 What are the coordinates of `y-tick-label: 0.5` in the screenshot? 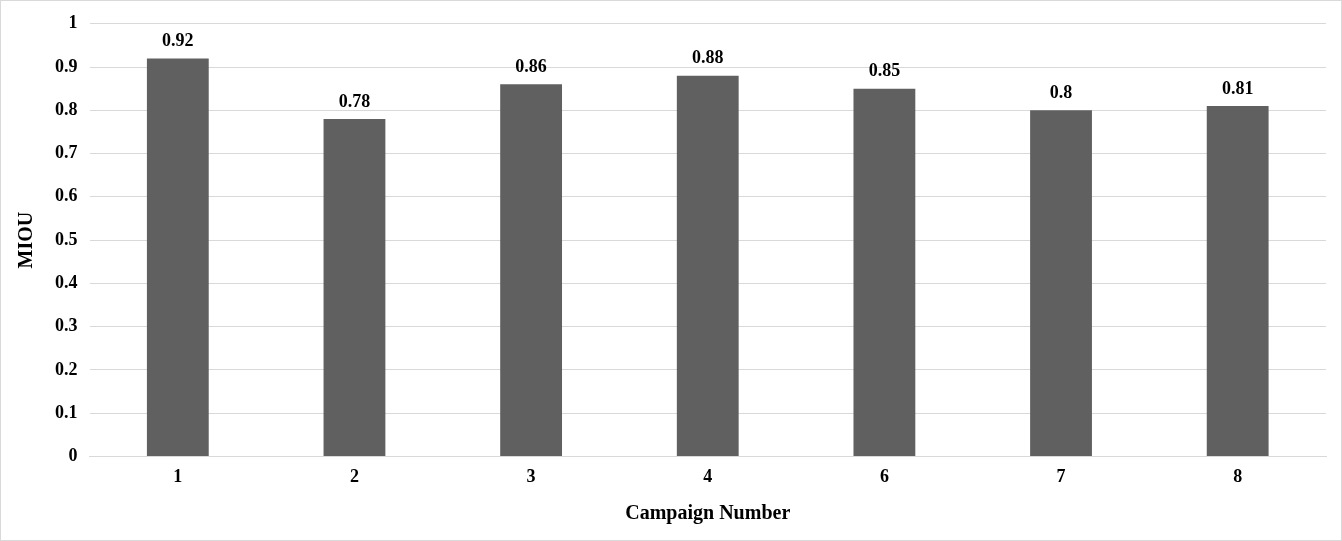 It's located at (66, 238).